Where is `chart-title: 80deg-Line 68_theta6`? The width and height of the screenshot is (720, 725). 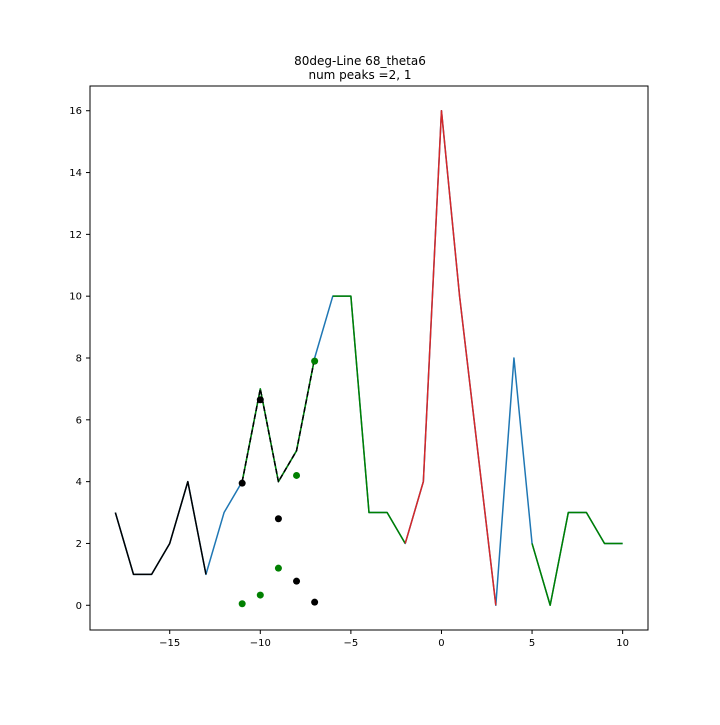 chart-title: 80deg-Line 68_theta6 is located at coordinates (360, 61).